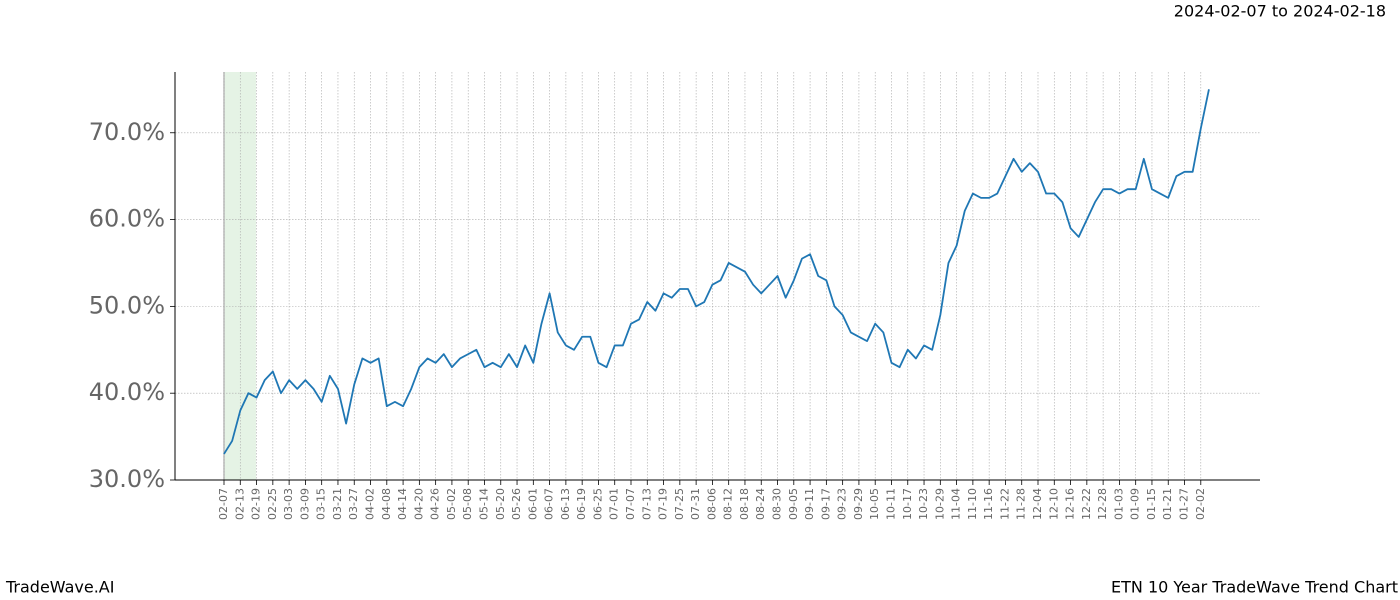 Image resolution: width=1400 pixels, height=600 pixels. Describe the element at coordinates (370, 504) in the screenshot. I see `x-tick-label: 04-02` at that location.